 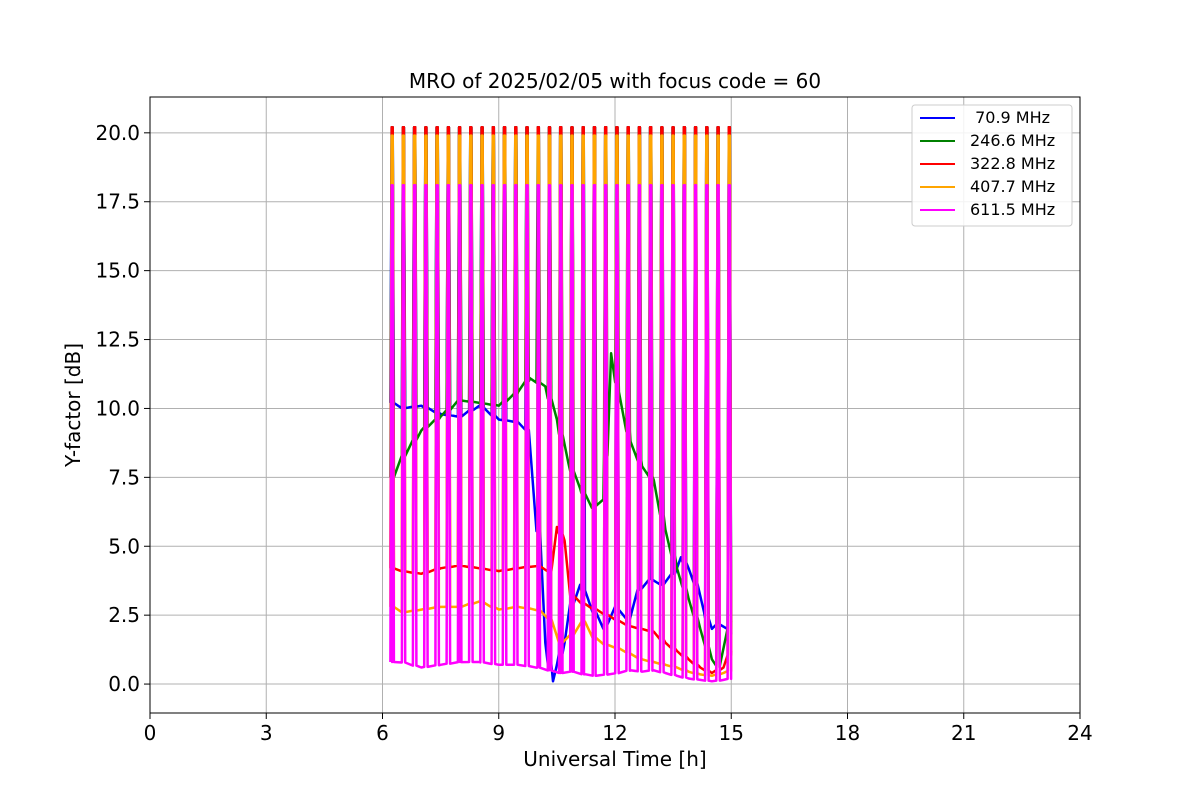 I want to click on y-tick-label: 5.0, so click(x=124, y=546).